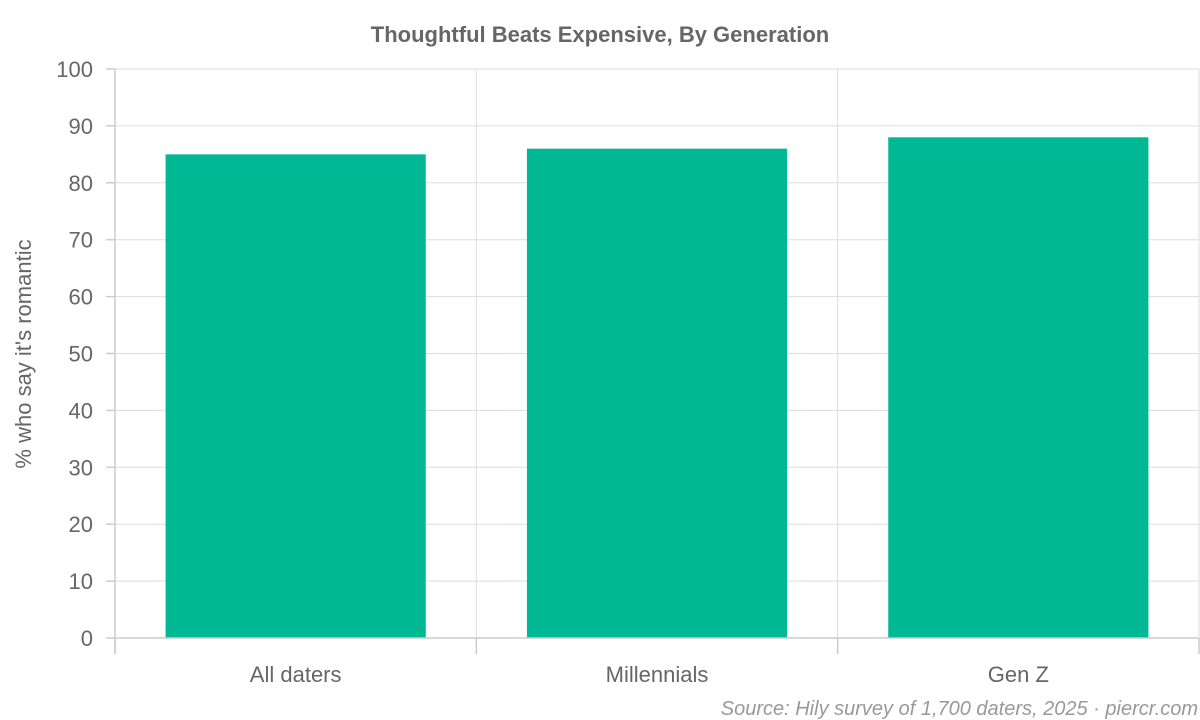 The width and height of the screenshot is (1200, 720). I want to click on y-tick-label: 80, so click(81, 183).